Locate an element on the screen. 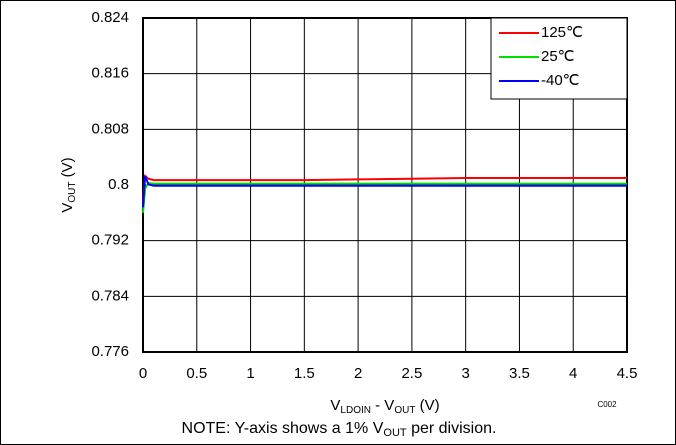 Image resolution: width=676 pixels, height=445 pixels. y-tick-label: 0.8 is located at coordinates (118, 184).